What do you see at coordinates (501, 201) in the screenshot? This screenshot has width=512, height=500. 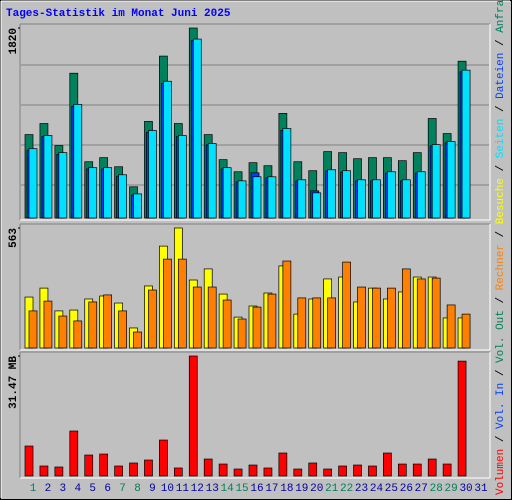 I see `legend-entry: Besuche` at bounding box center [501, 201].